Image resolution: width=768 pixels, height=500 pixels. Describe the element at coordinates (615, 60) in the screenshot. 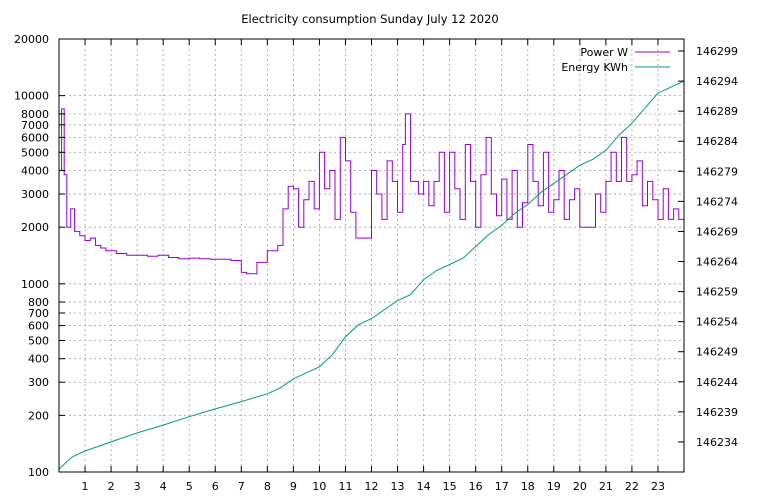

I see `legend: Power W Energy KWh` at that location.